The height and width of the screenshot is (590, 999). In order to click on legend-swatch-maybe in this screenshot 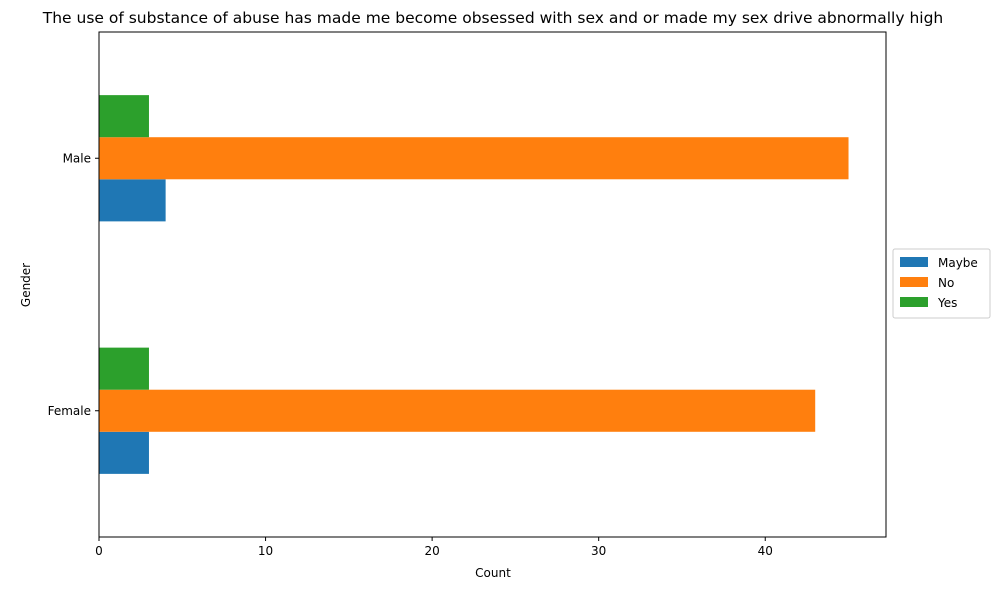, I will do `click(914, 262)`.